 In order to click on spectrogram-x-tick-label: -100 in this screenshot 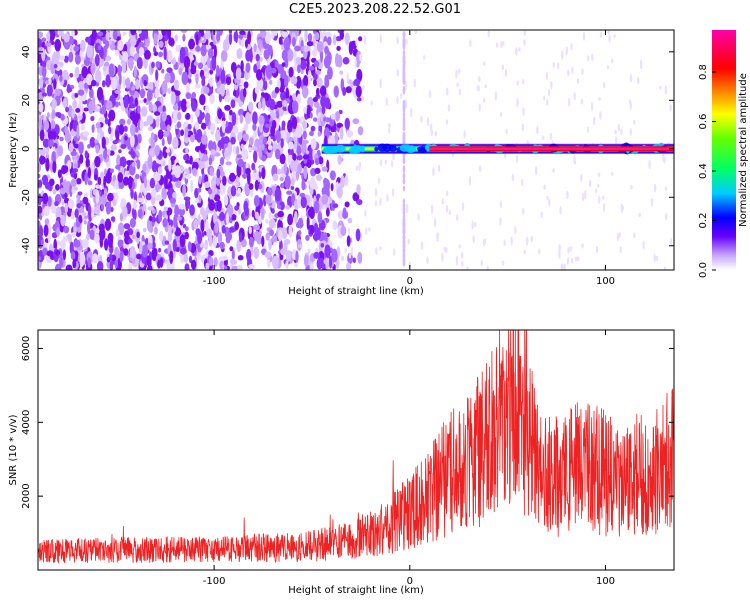, I will do `click(214, 281)`.